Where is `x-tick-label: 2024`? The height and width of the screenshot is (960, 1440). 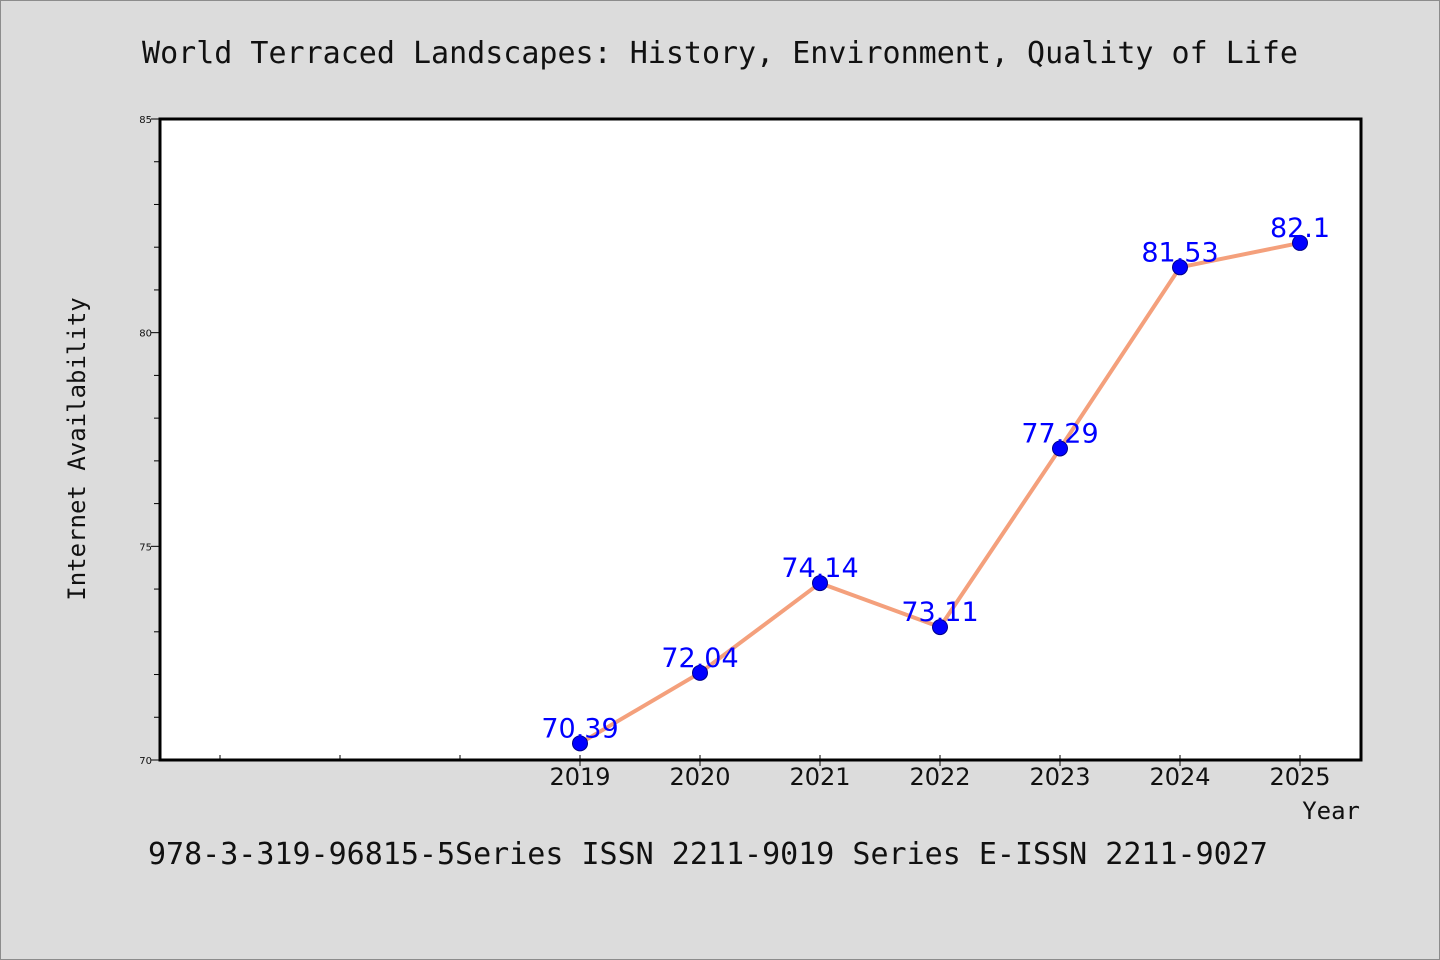 x-tick-label: 2024 is located at coordinates (1179, 777).